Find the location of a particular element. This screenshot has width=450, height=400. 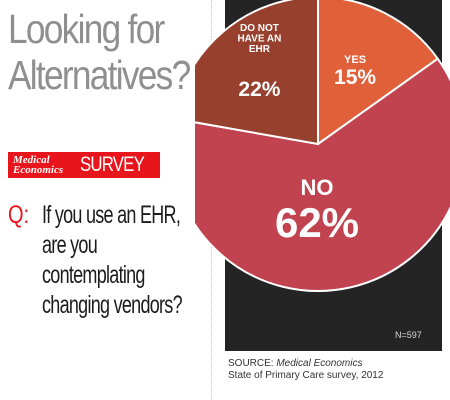

survey-banner: Medical Economics SURVEY is located at coordinates (84, 165).